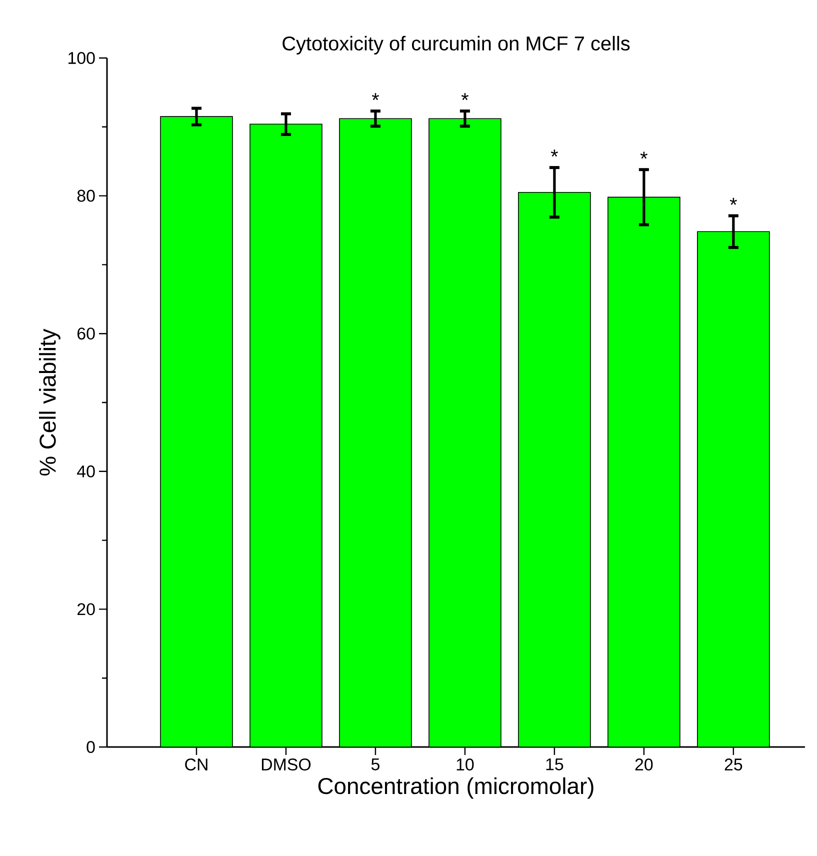 The width and height of the screenshot is (817, 856). I want to click on y-tick-label: 0, so click(90, 746).